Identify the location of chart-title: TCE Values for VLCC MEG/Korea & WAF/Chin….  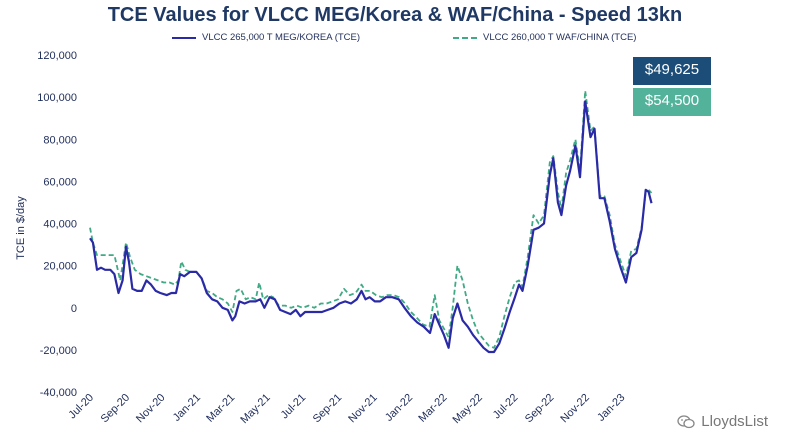
(395, 15).